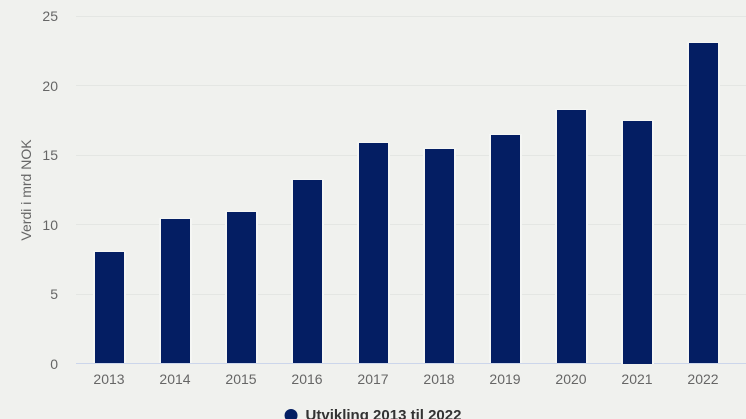  I want to click on legend-item: Utvikling 2013 til 2022, so click(373, 413).